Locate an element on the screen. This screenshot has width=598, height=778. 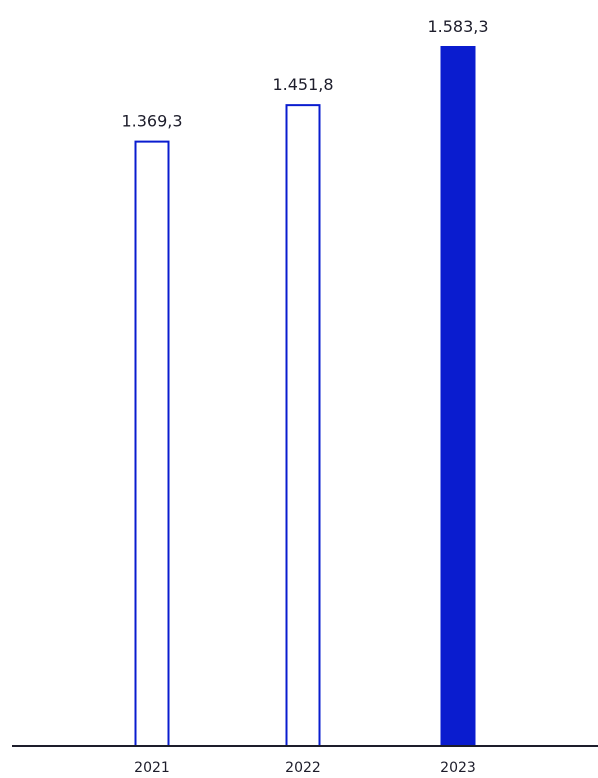
value-label-2021: 1.369,3 is located at coordinates (151, 121).